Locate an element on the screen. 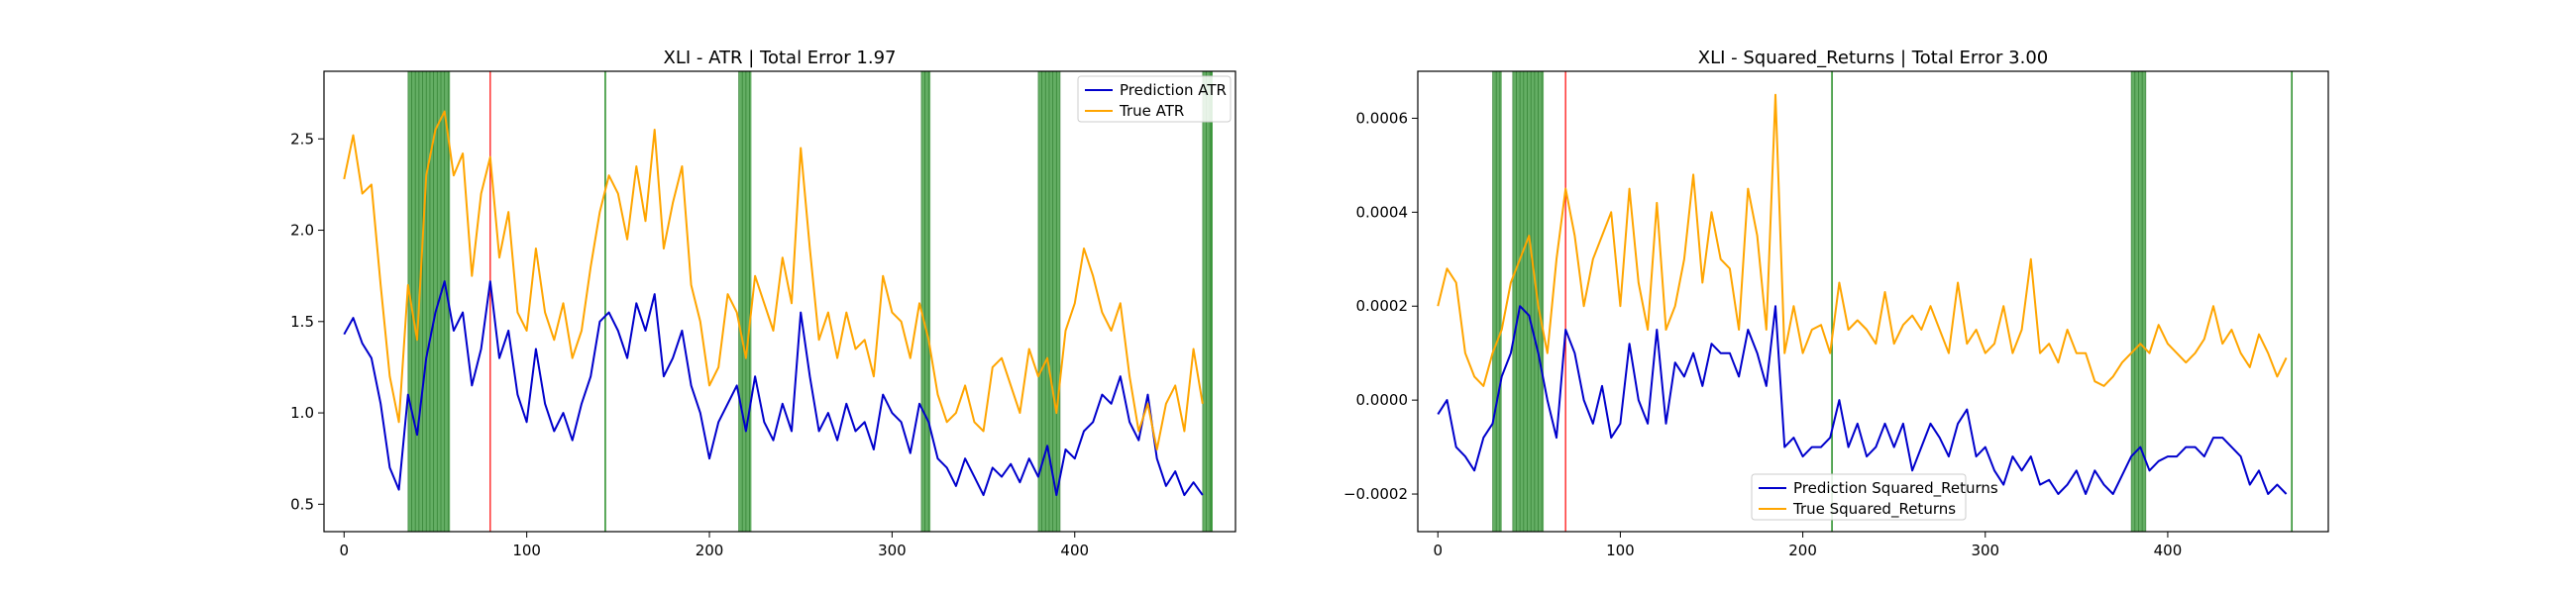  y-tick-label: −0.0002 is located at coordinates (1375, 494).